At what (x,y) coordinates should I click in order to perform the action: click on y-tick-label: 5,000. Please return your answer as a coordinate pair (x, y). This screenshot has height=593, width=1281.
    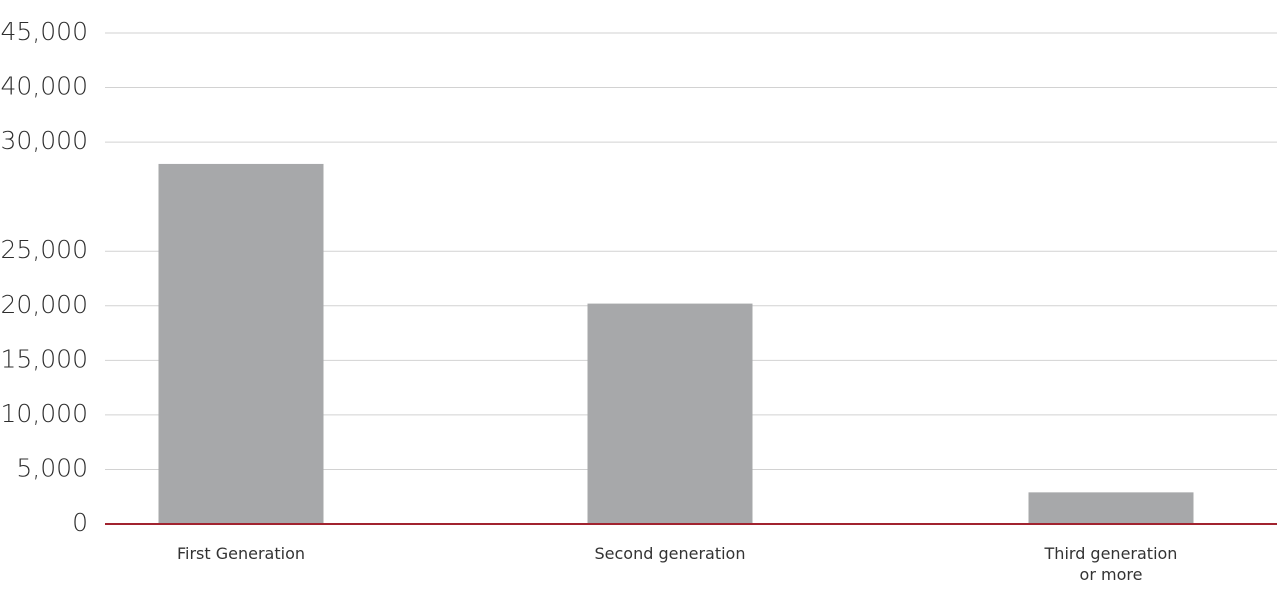
    Looking at the image, I should click on (52, 467).